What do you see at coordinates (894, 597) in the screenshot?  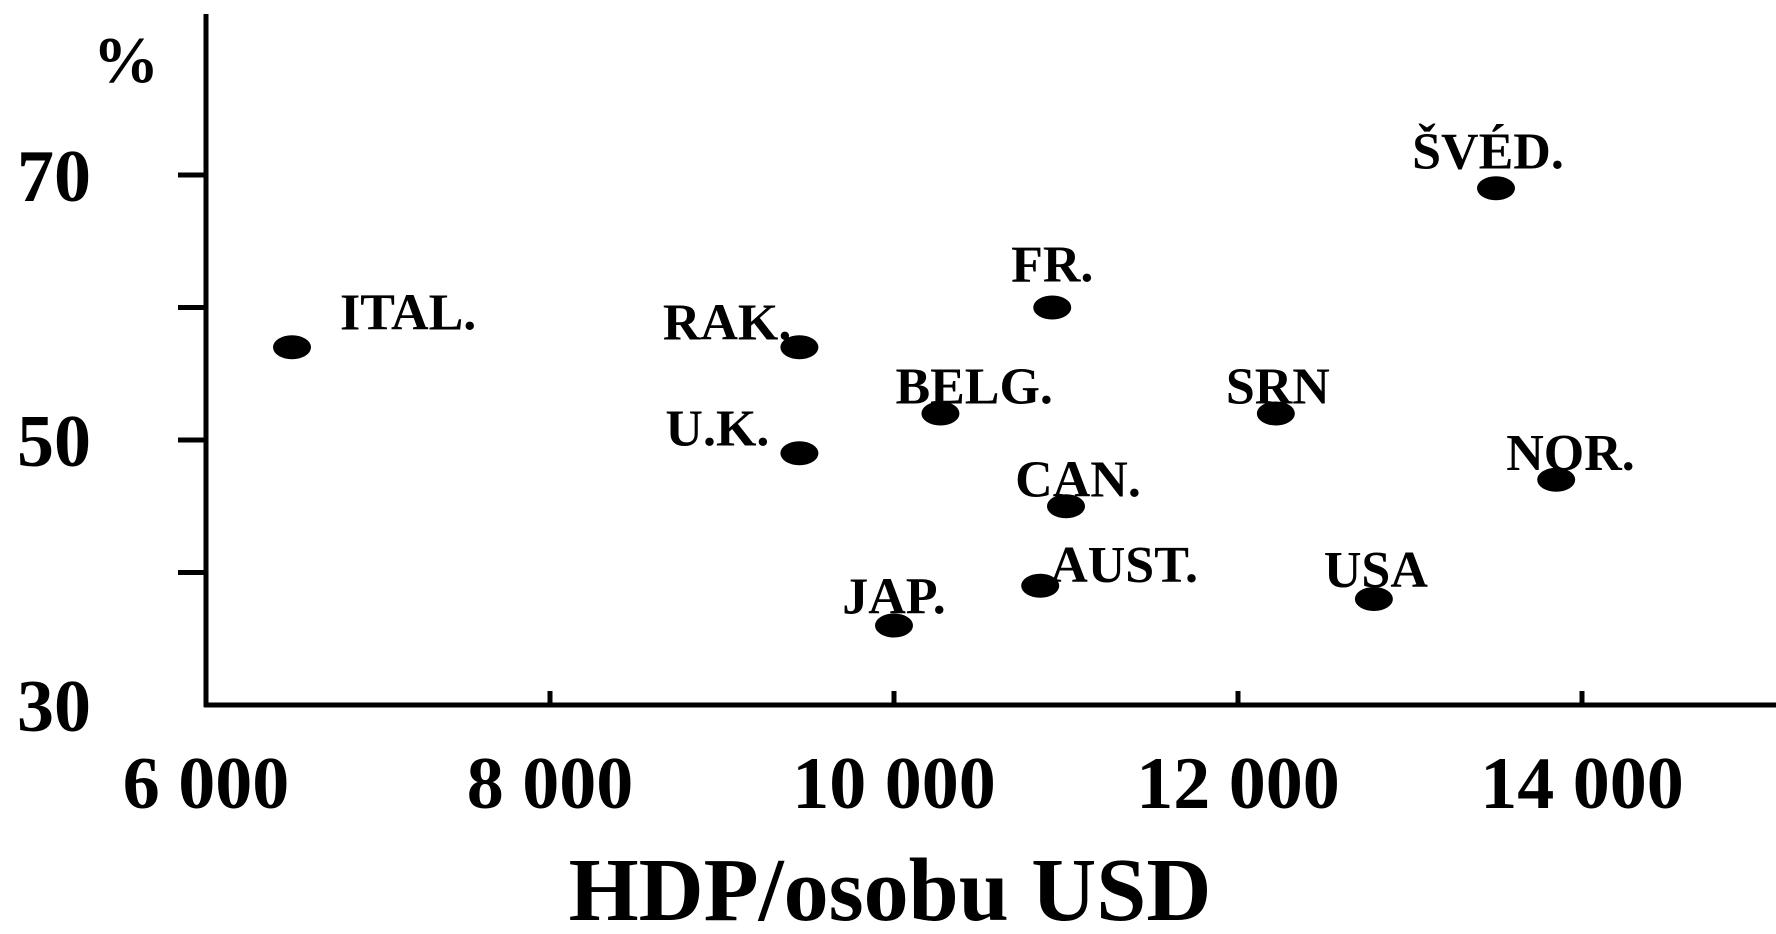 I see `data-label: JAP.` at bounding box center [894, 597].